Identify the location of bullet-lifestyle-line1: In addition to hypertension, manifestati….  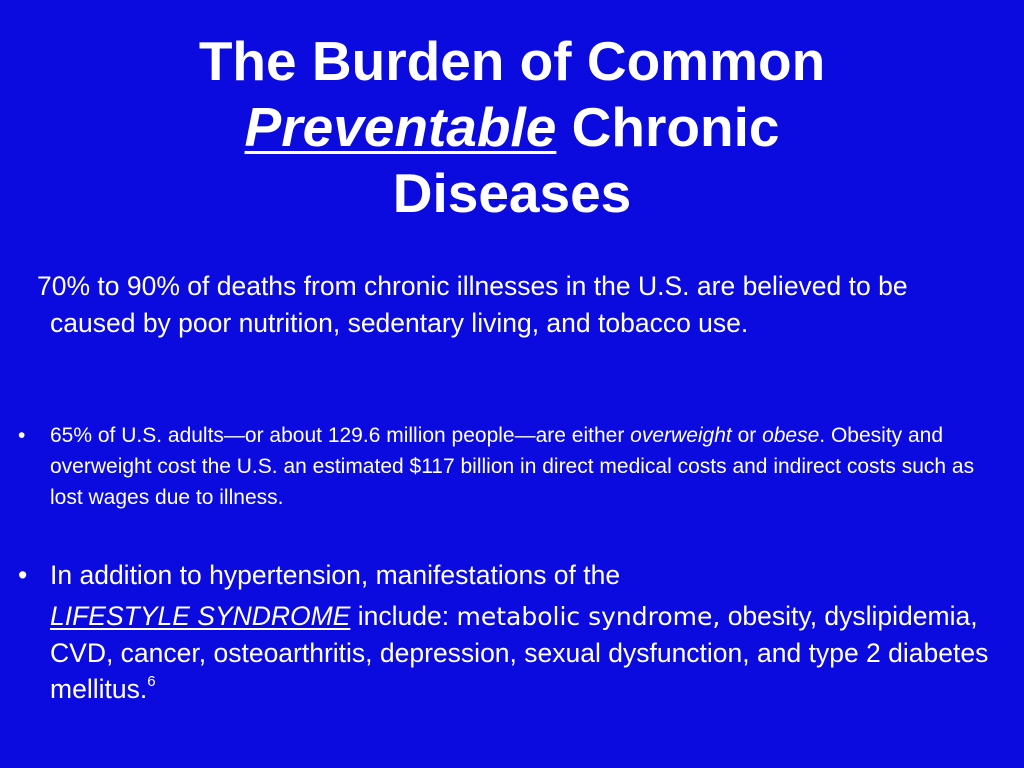
(335, 575).